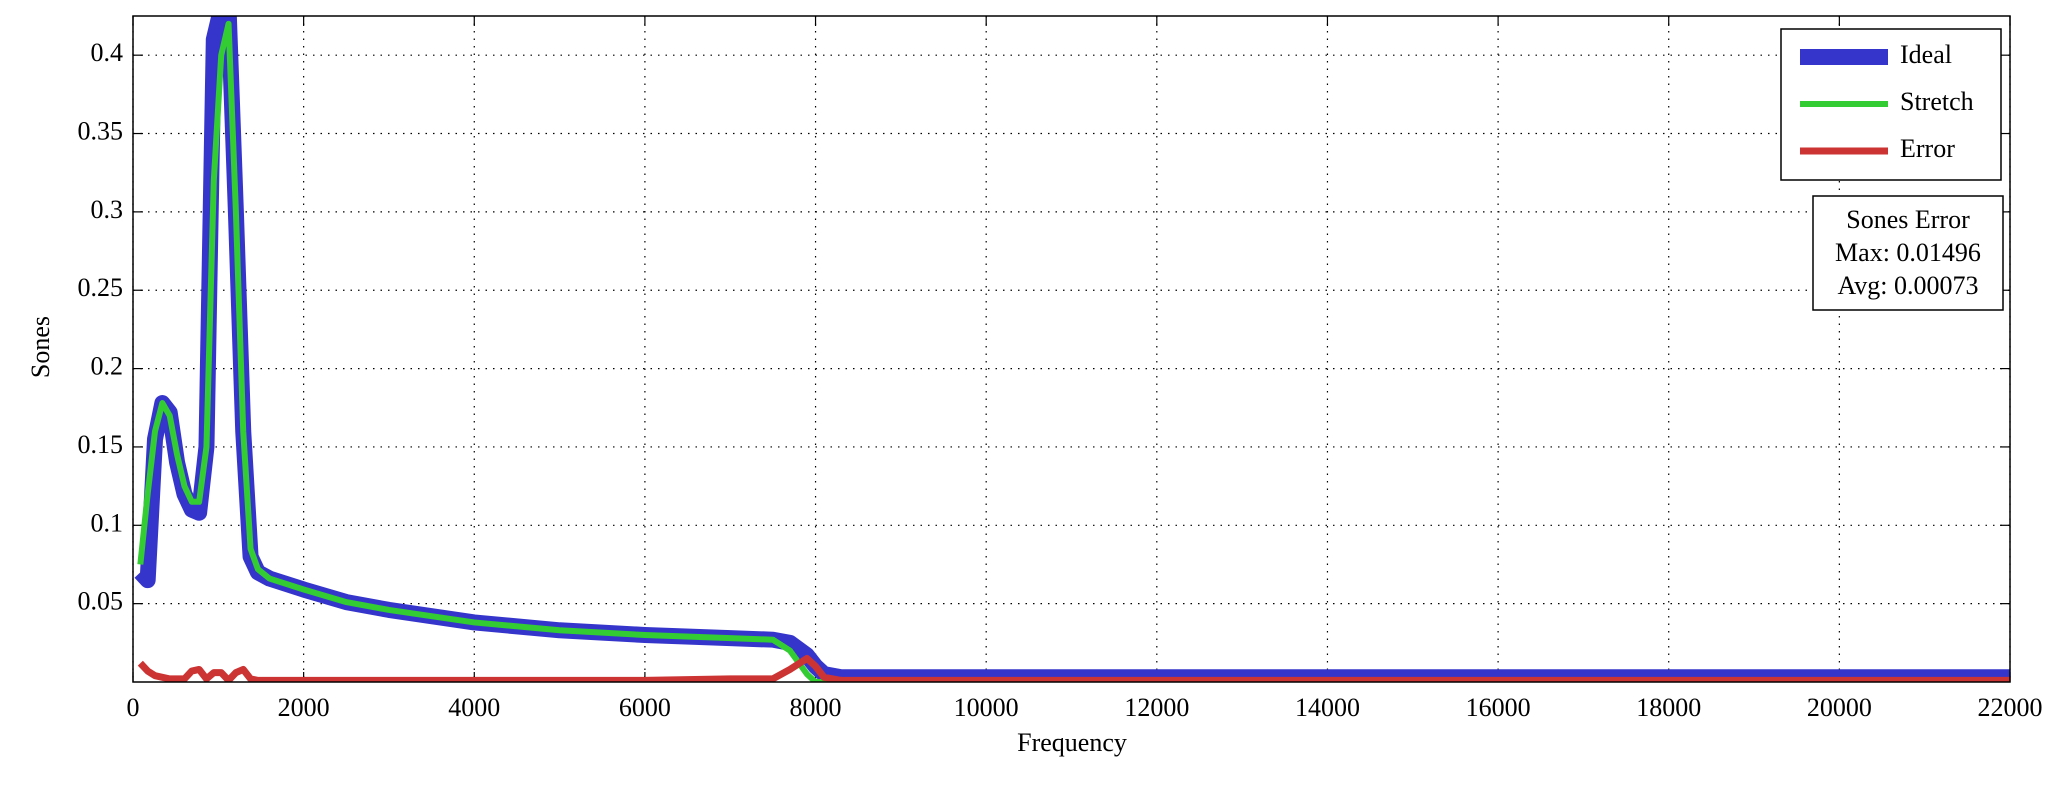  What do you see at coordinates (107, 366) in the screenshot?
I see `y-tick-label: 0.2` at bounding box center [107, 366].